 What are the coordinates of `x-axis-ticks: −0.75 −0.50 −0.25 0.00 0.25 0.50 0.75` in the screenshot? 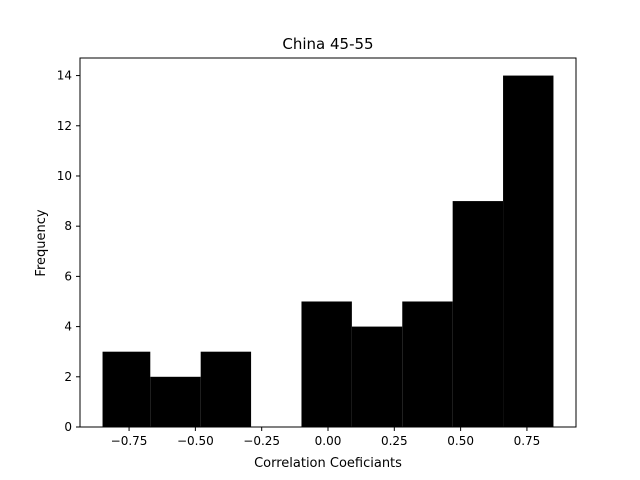 It's located at (326, 437).